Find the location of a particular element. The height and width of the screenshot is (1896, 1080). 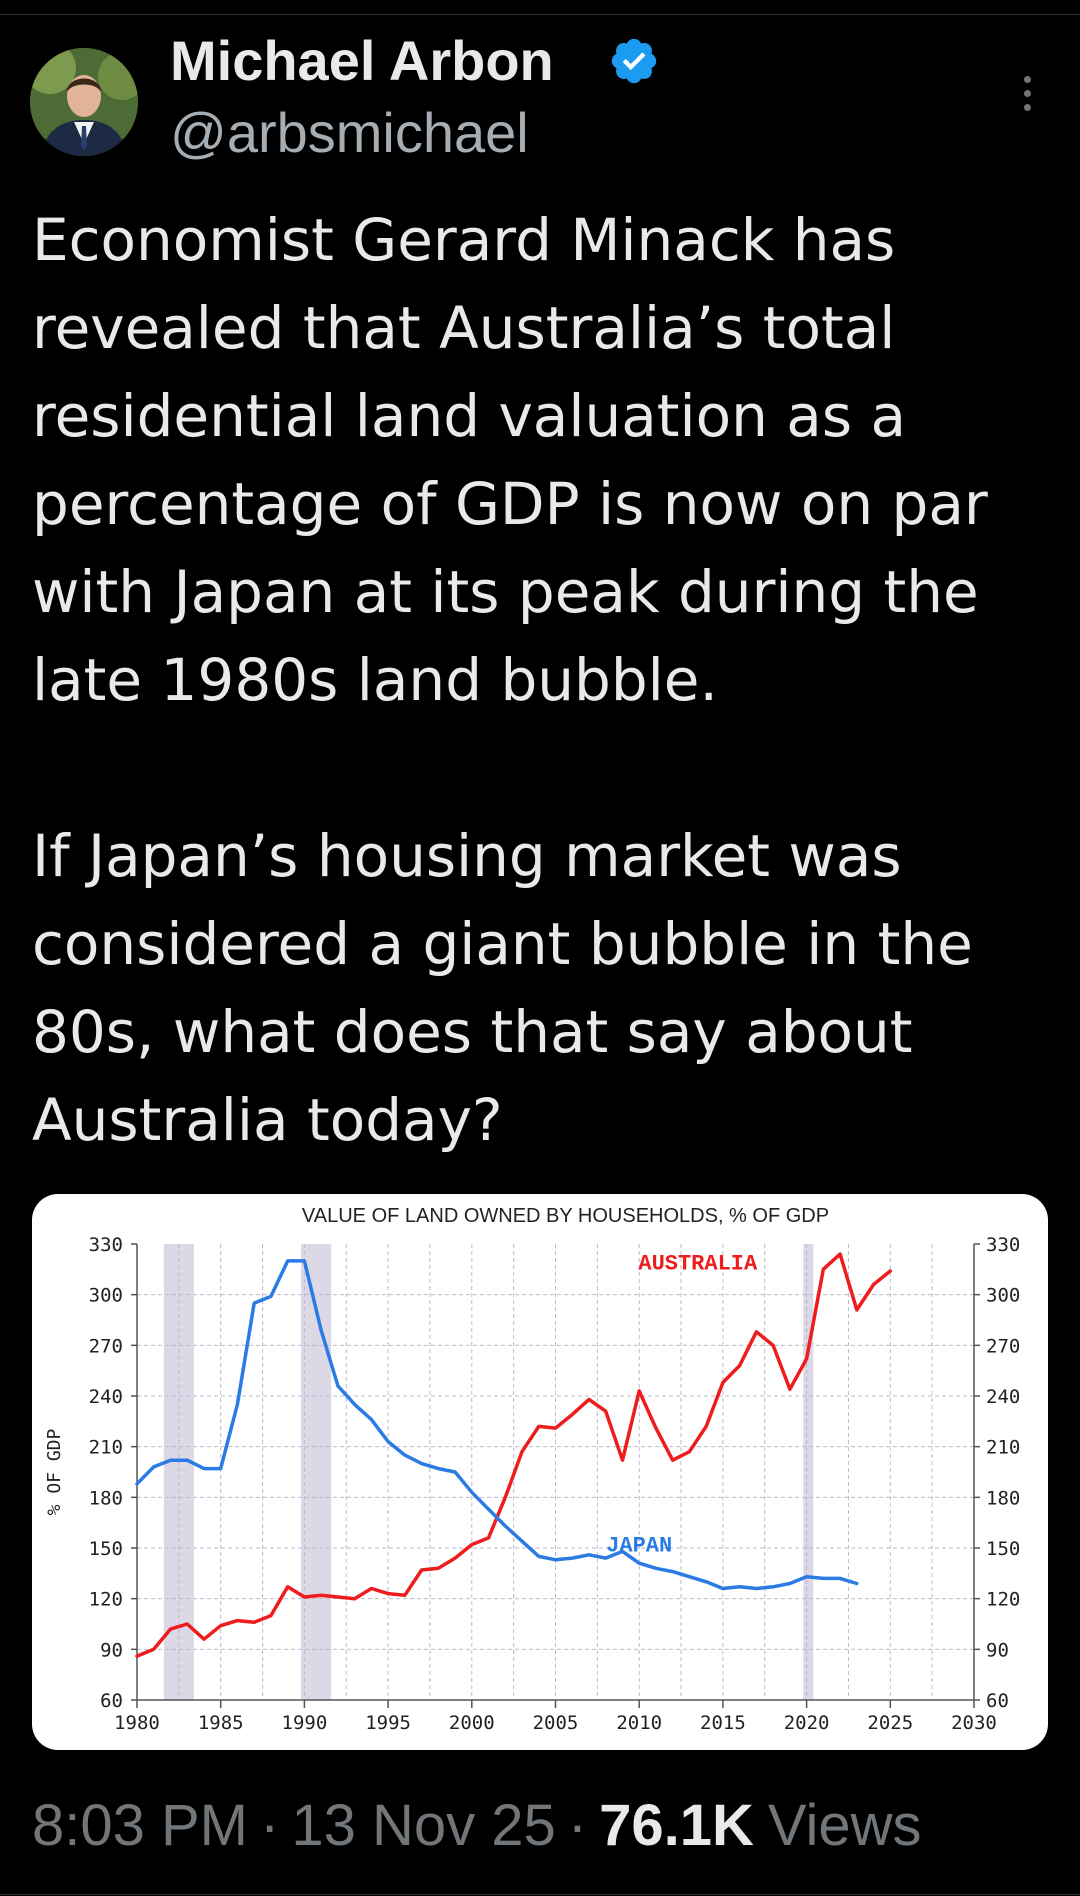

avatar is located at coordinates (84, 102).